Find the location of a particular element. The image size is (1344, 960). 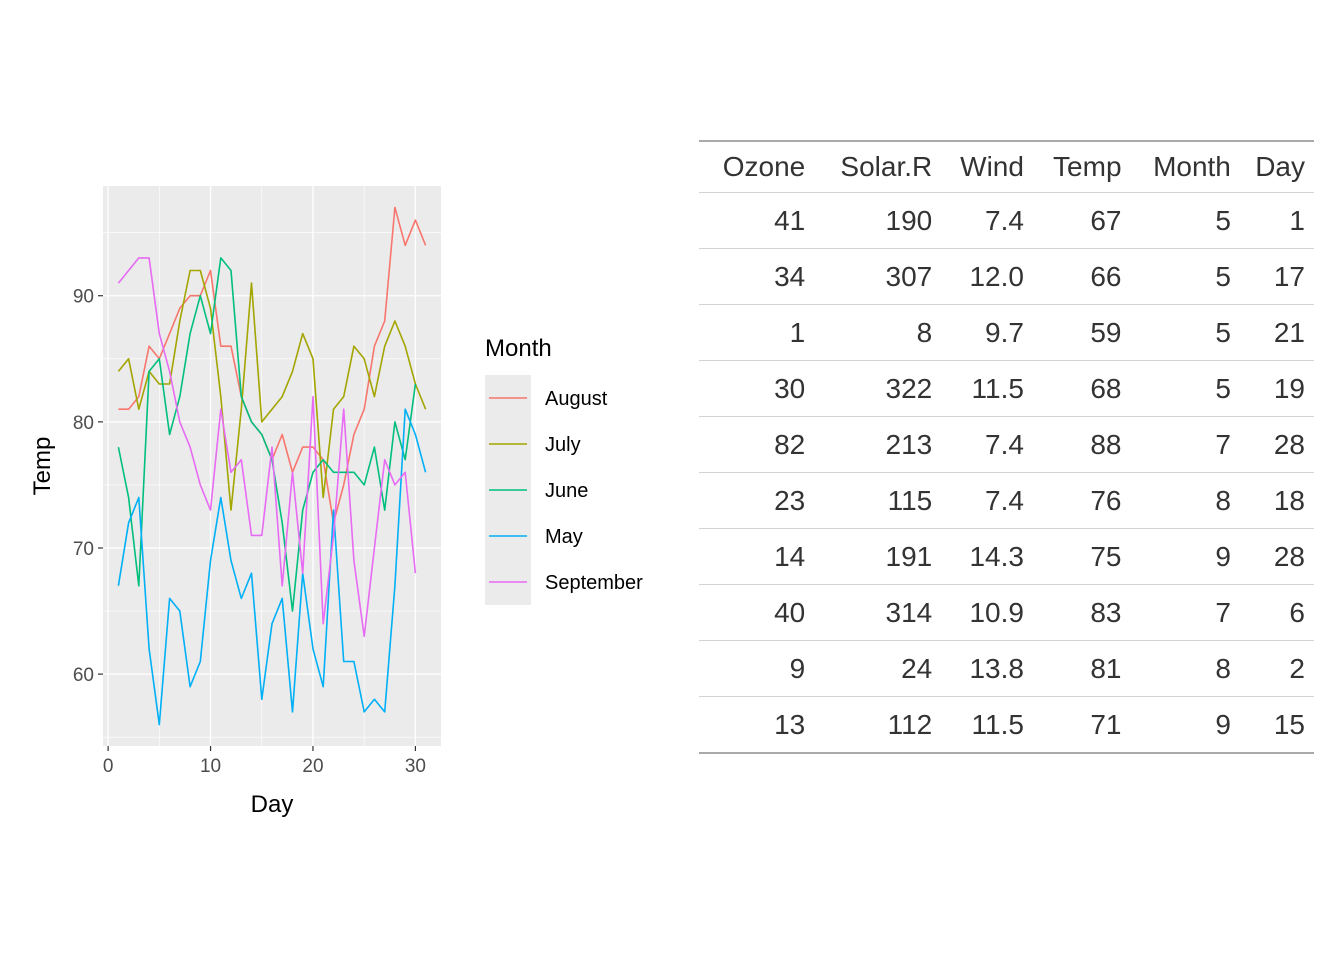

x-tick-label: 20 is located at coordinates (312, 766).